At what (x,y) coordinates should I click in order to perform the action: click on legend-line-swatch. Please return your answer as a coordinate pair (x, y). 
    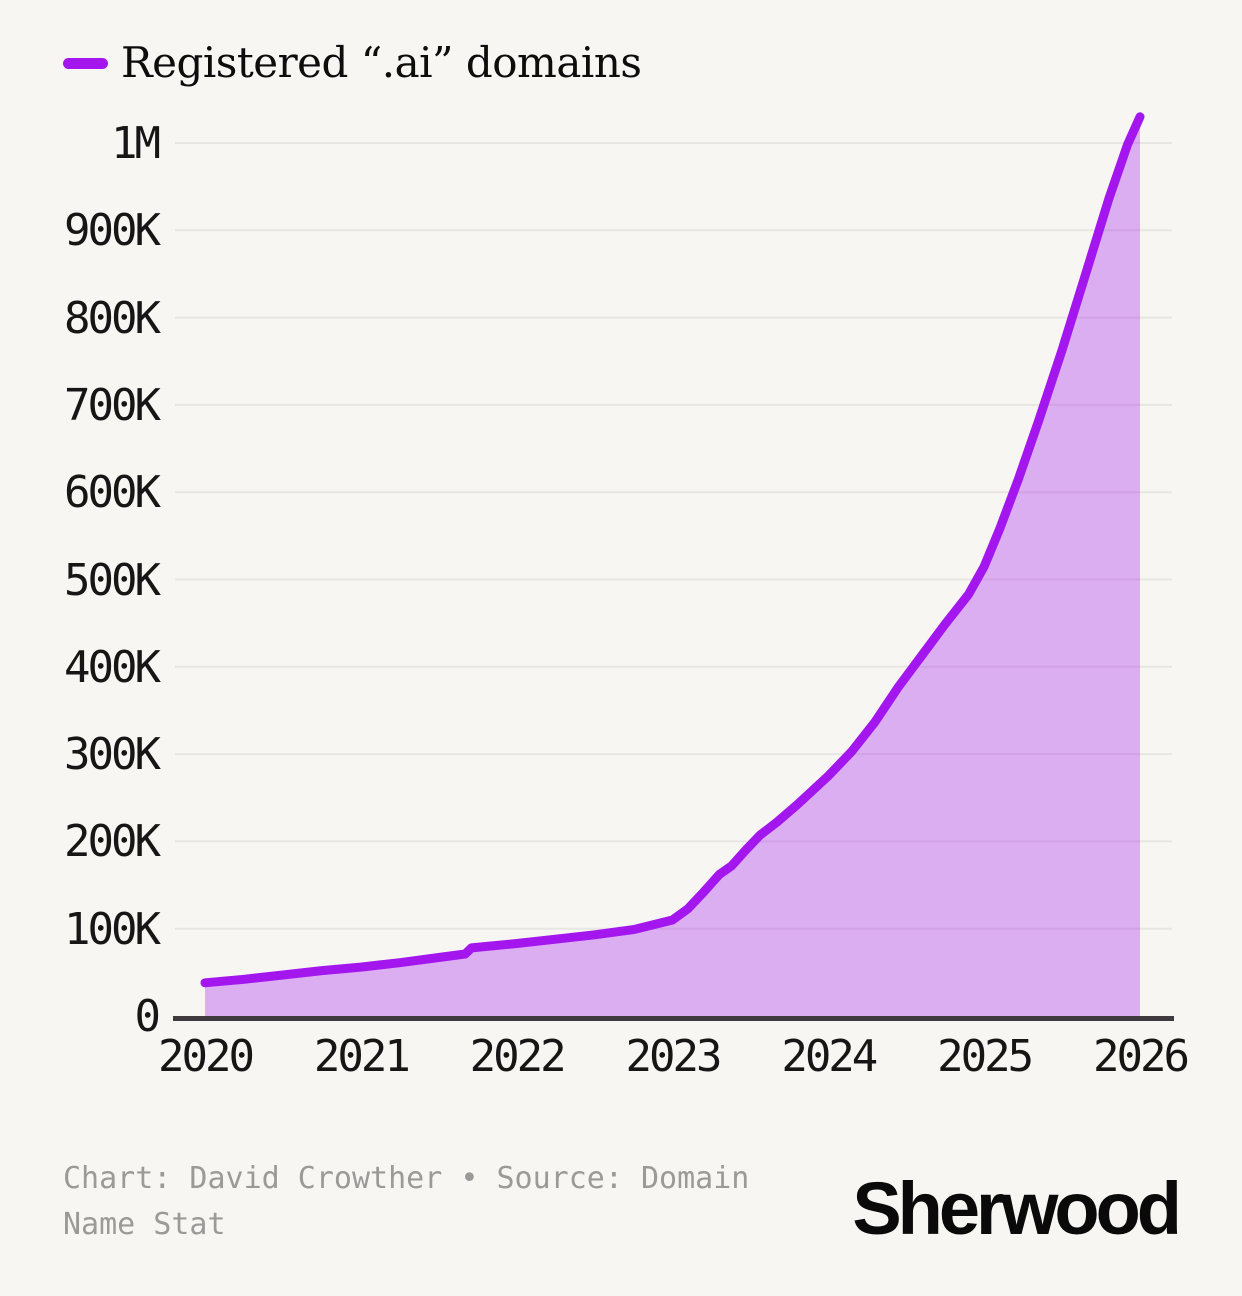
    Looking at the image, I should click on (85, 63).